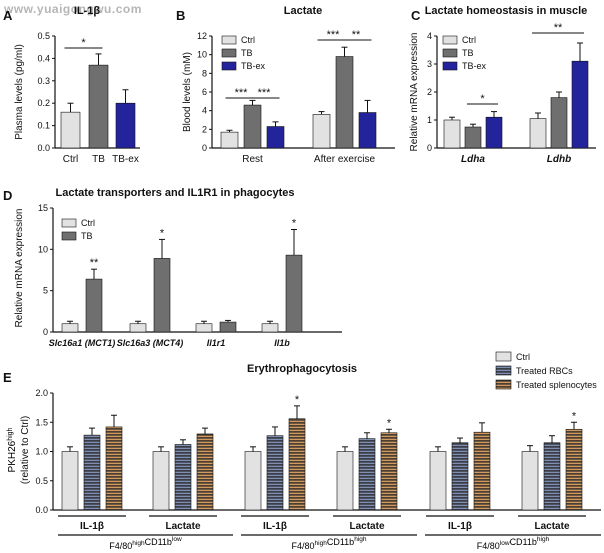  What do you see at coordinates (45, 332) in the screenshot?
I see `D-ytick-label: 0` at bounding box center [45, 332].